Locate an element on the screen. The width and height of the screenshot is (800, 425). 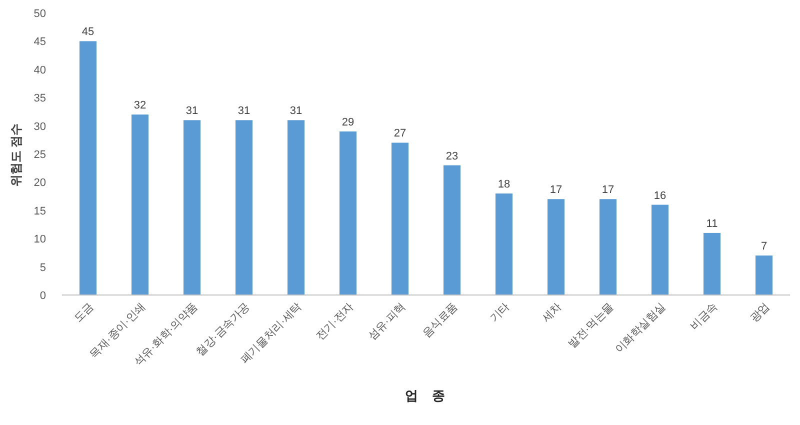
x-tick-label: 기타 is located at coordinates (500, 312).